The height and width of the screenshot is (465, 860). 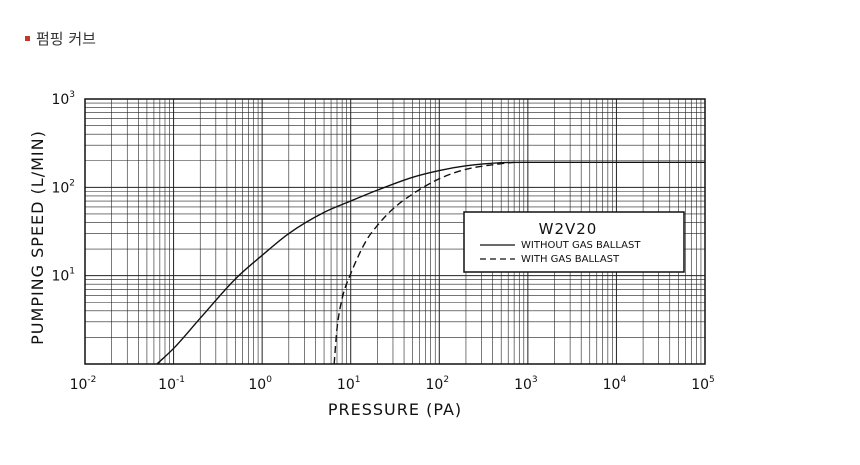 I want to click on x-axis-title: PRESSURE (PA), so click(x=395, y=409).